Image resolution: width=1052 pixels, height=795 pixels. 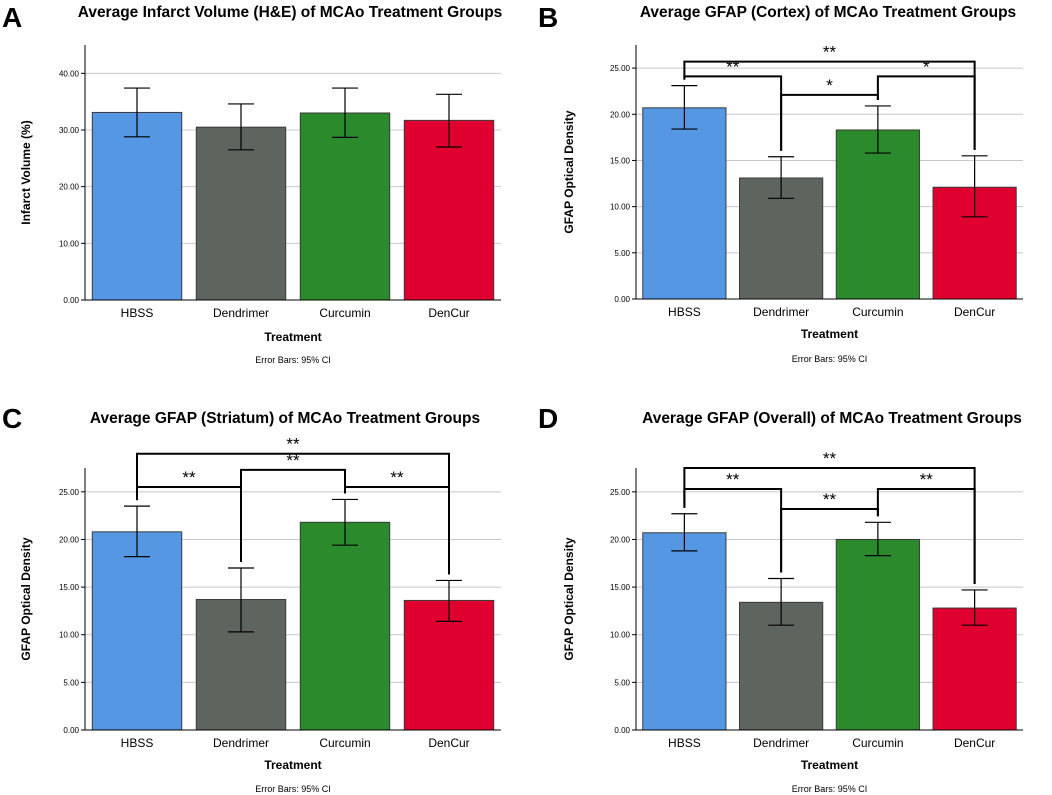 What do you see at coordinates (548, 418) in the screenshot?
I see `panel-letter: D` at bounding box center [548, 418].